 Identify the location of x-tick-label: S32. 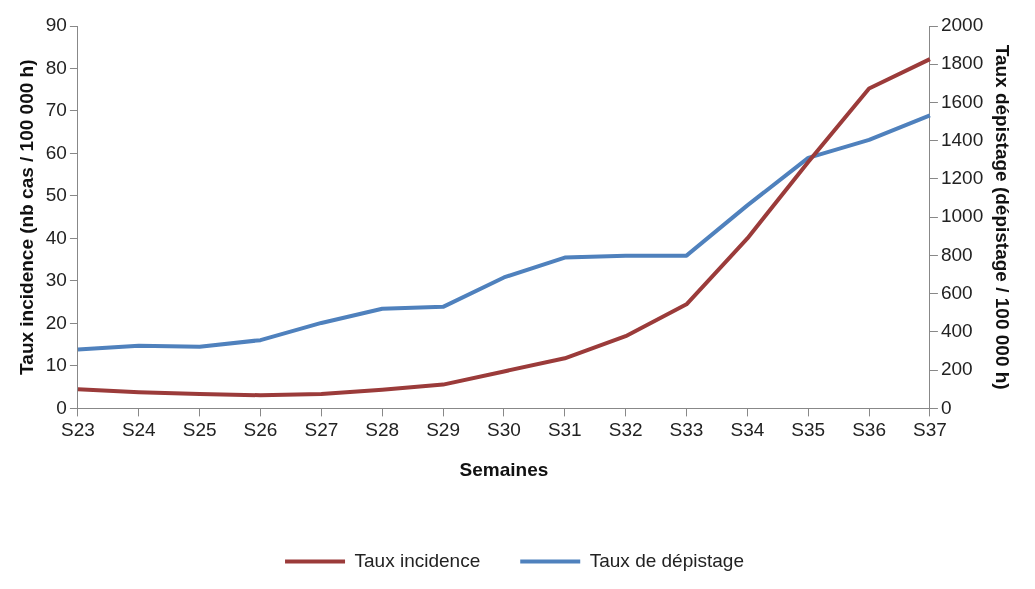
(625, 430).